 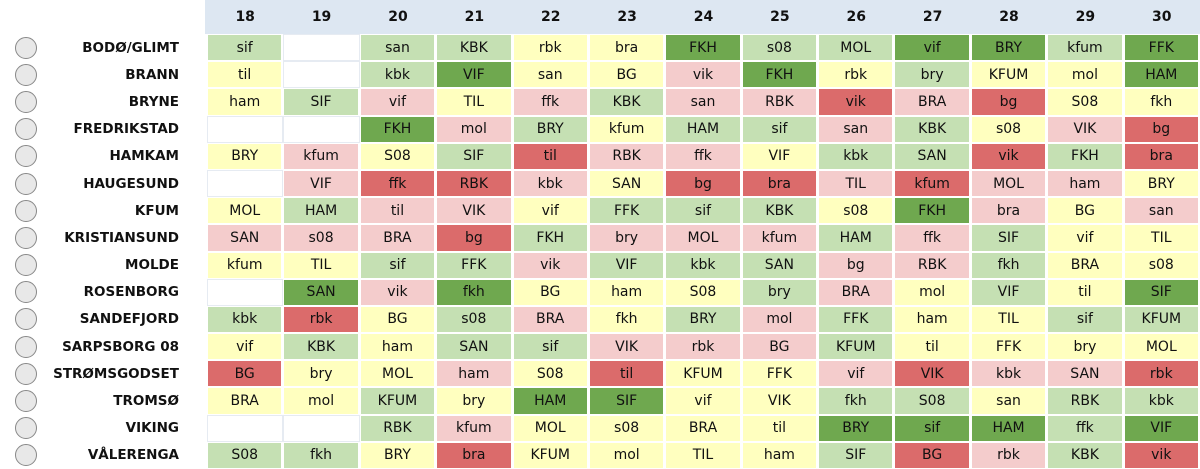 I want to click on team-name: VÅLERENGA, so click(x=133, y=455).